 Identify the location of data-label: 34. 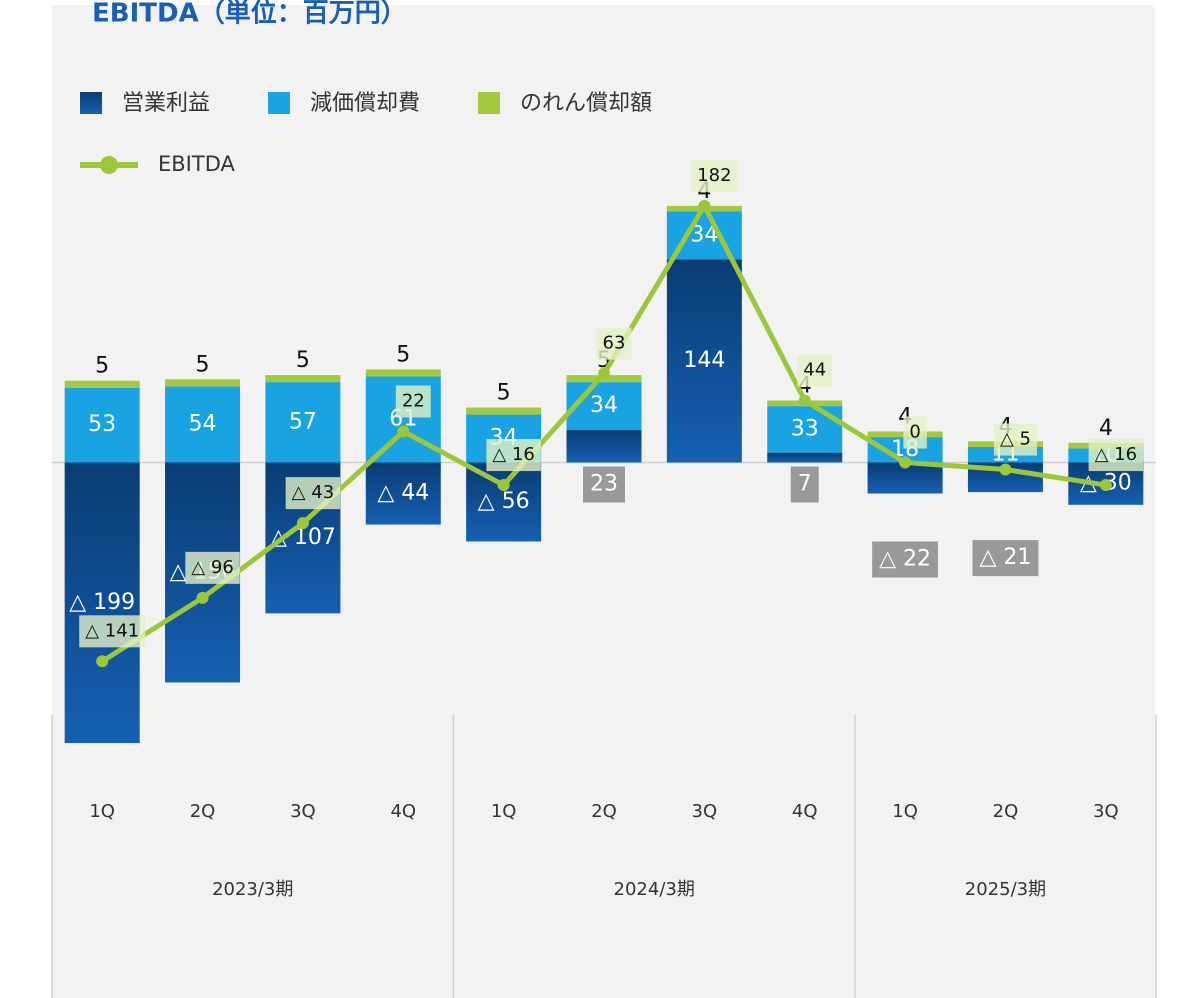
(604, 405).